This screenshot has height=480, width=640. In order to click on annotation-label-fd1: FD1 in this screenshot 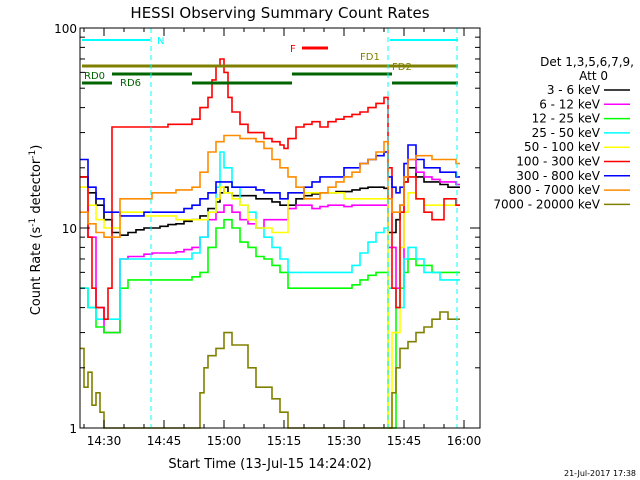, I will do `click(370, 57)`.